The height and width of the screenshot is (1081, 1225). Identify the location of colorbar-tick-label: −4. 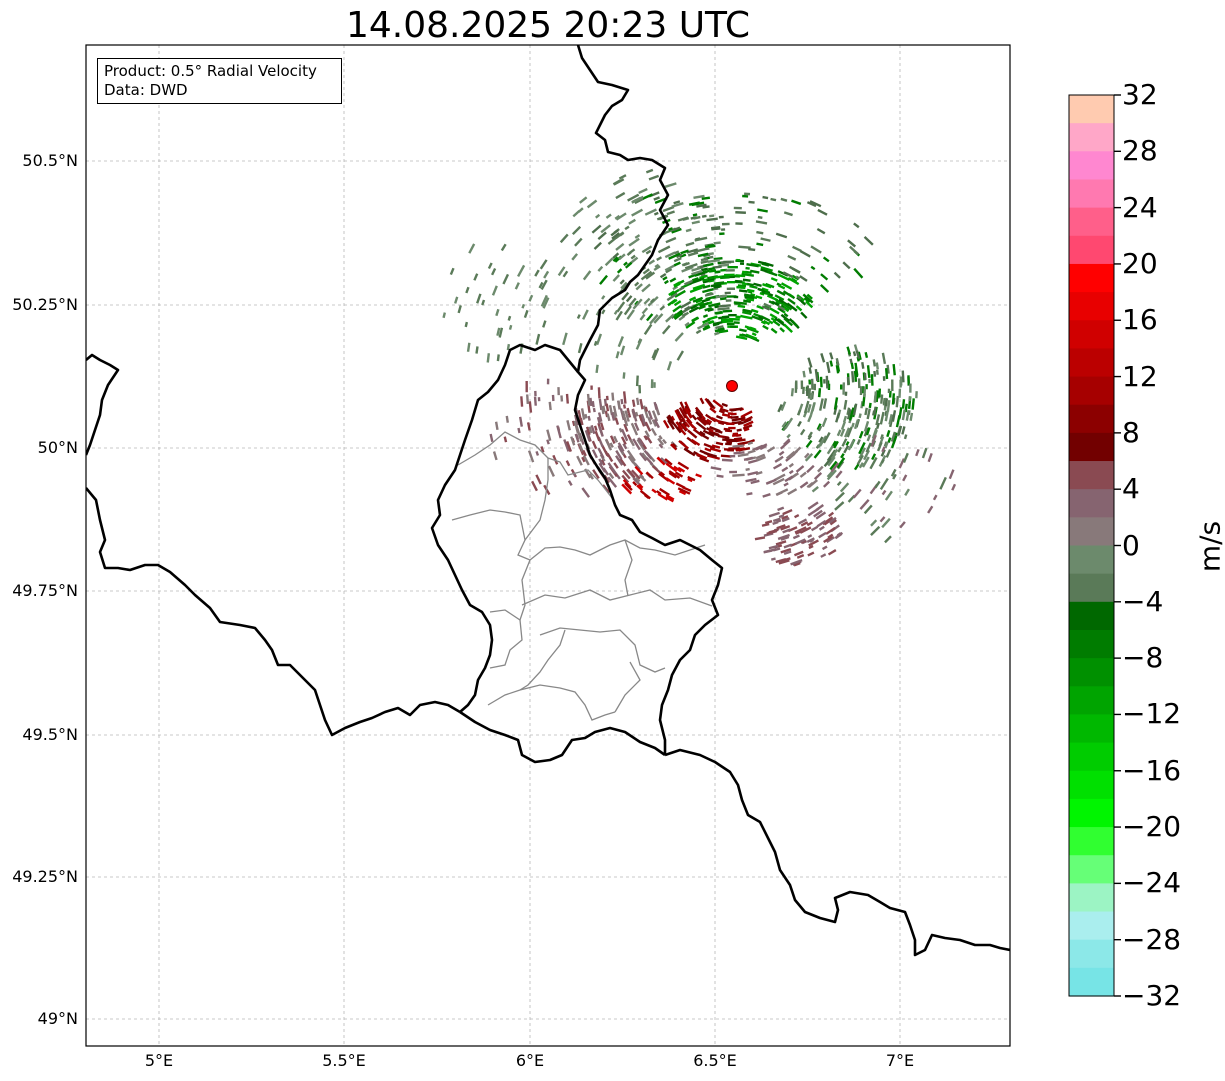
(1143, 601).